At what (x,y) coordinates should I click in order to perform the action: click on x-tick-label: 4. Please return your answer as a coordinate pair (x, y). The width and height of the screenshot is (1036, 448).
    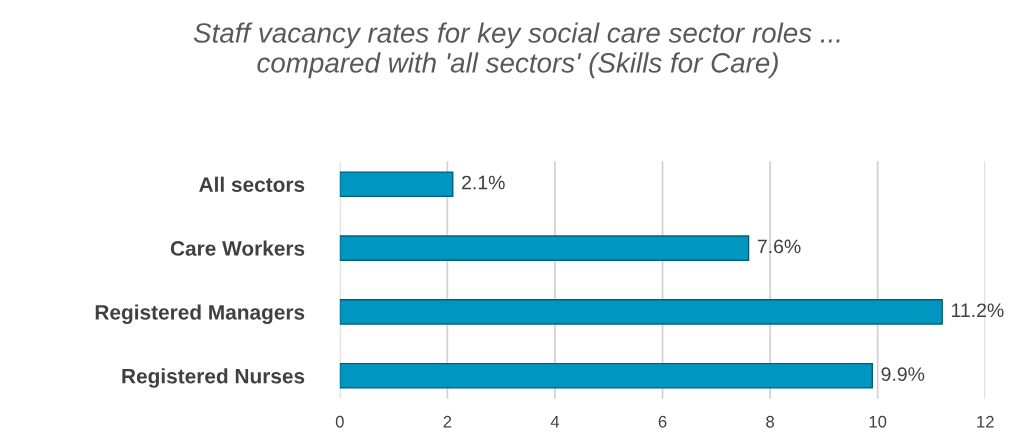
    Looking at the image, I should click on (555, 422).